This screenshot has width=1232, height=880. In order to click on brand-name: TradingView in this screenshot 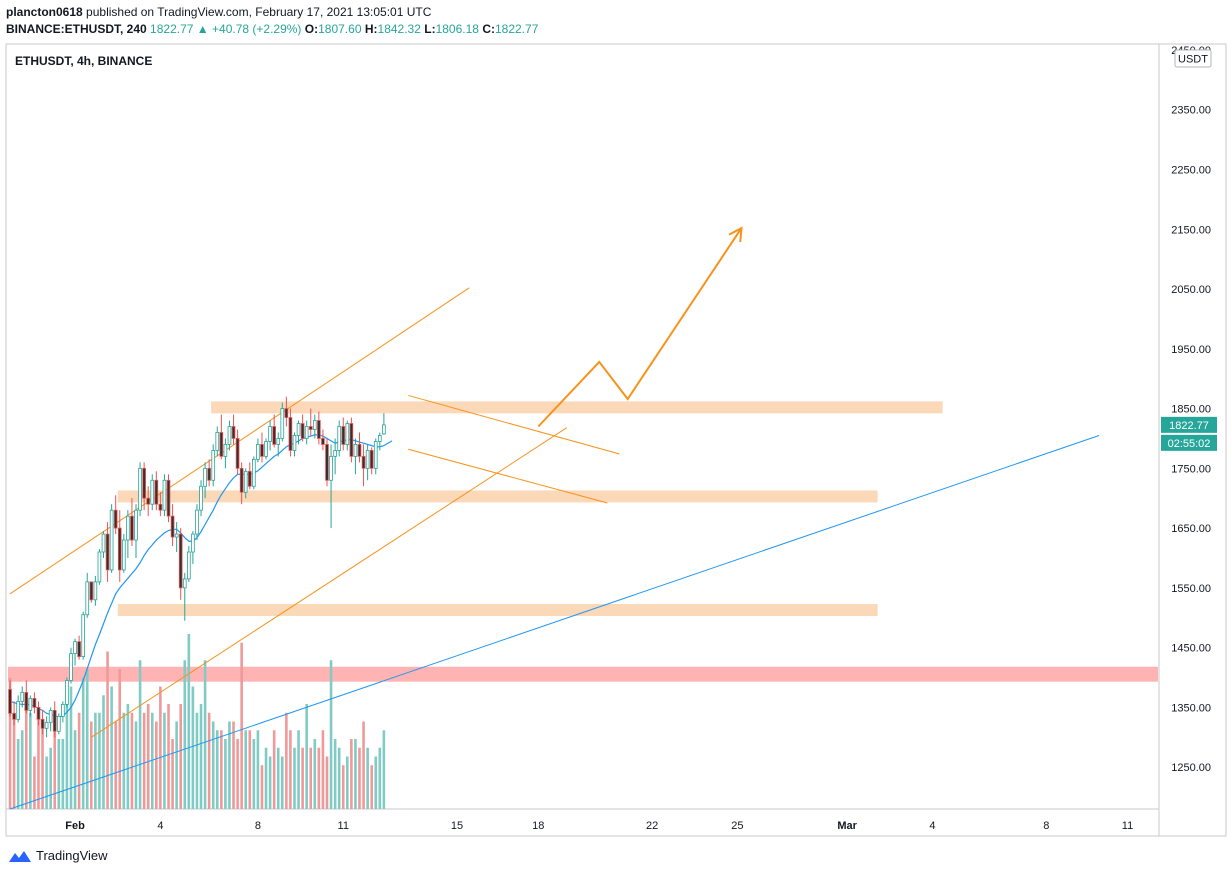, I will do `click(72, 855)`.